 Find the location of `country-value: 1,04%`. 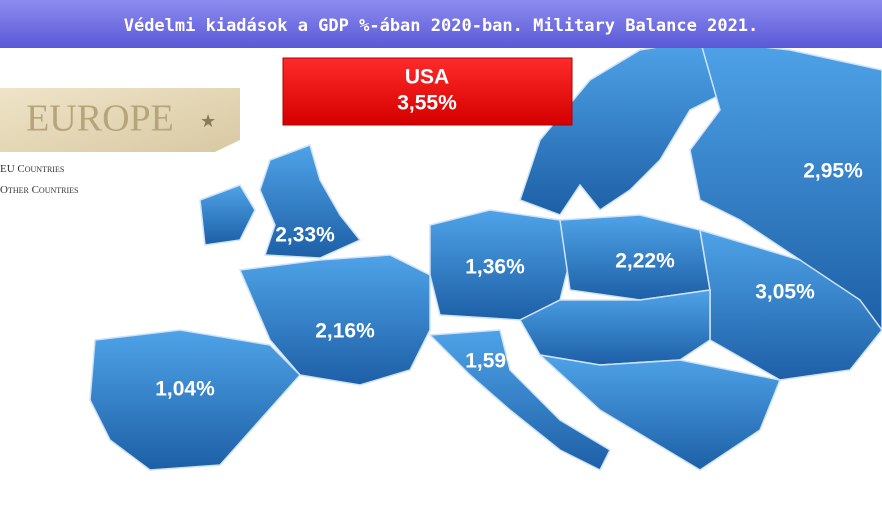

country-value: 1,04% is located at coordinates (185, 389).